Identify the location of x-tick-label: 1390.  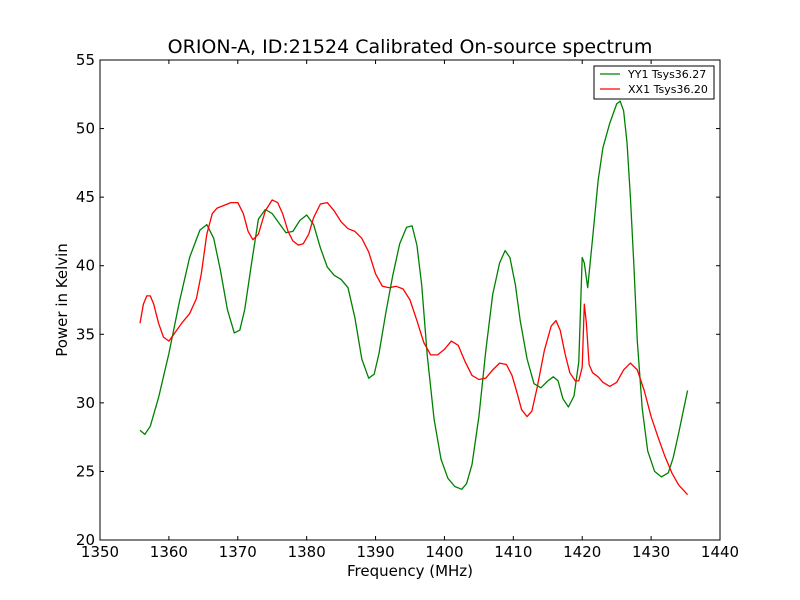
(375, 552).